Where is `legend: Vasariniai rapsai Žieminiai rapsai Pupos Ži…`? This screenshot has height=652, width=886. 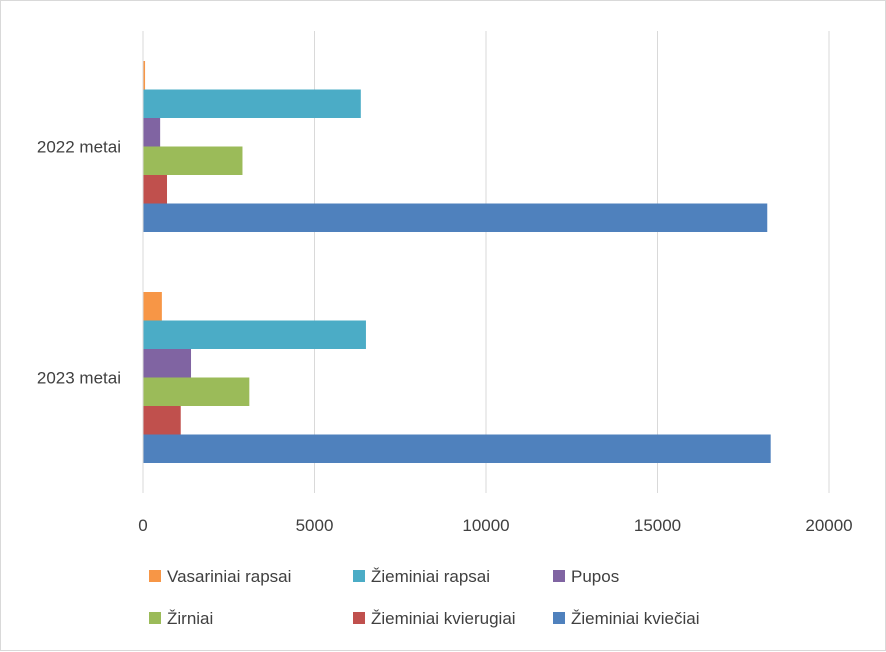
legend: Vasariniai rapsai Žieminiai rapsai Pupos Ži… is located at coordinates (424, 597).